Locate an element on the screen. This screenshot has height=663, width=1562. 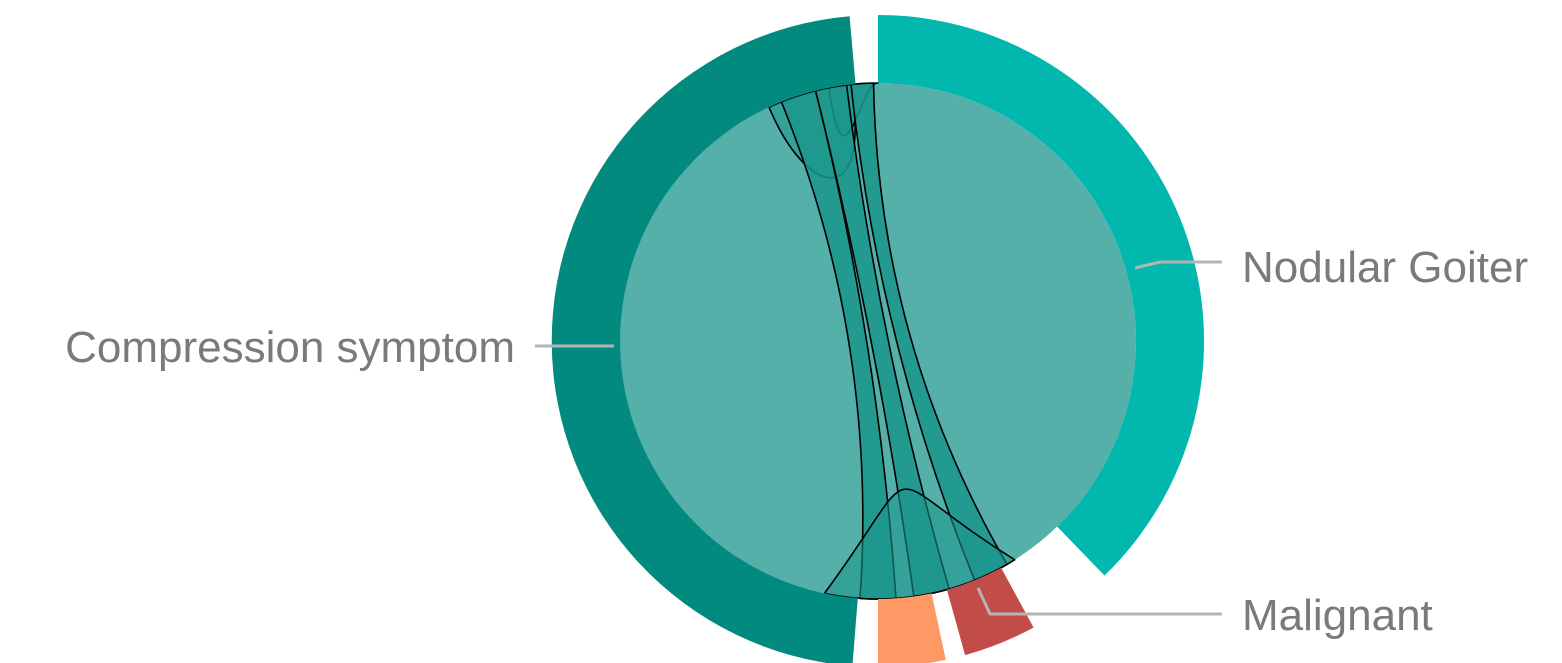
label-compression-symptom: Compression symptom is located at coordinates (290, 347).